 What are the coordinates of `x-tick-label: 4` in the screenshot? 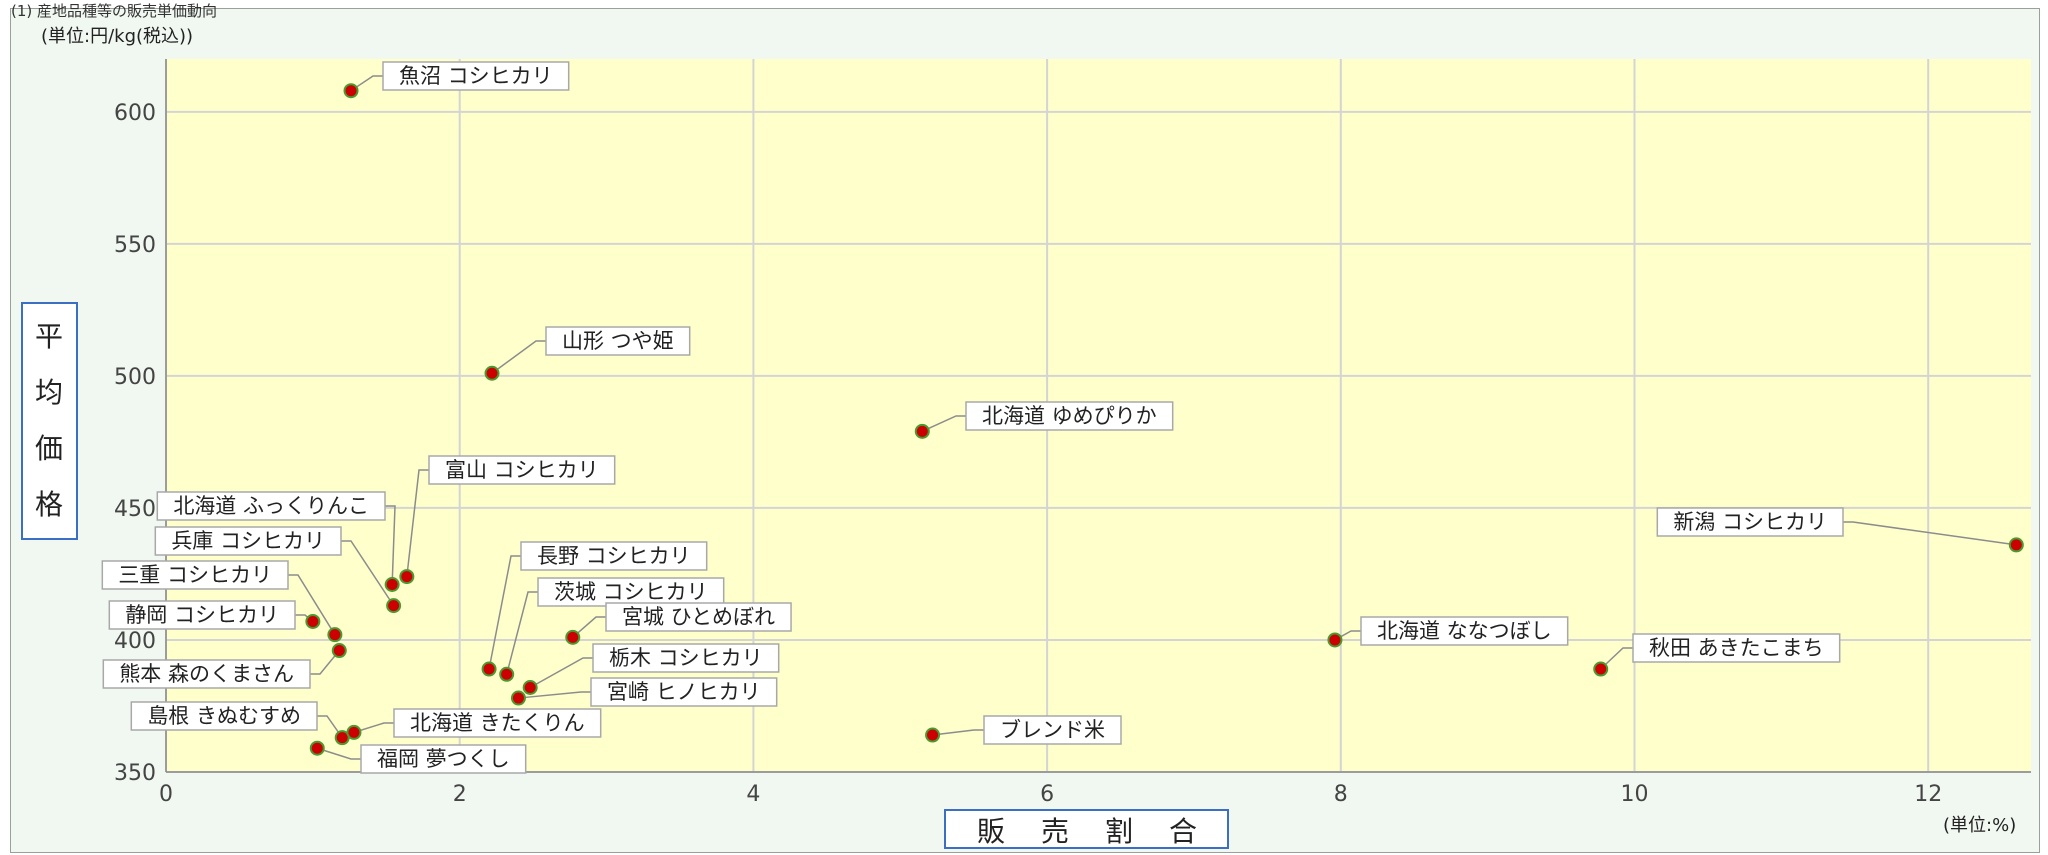 It's located at (753, 794).